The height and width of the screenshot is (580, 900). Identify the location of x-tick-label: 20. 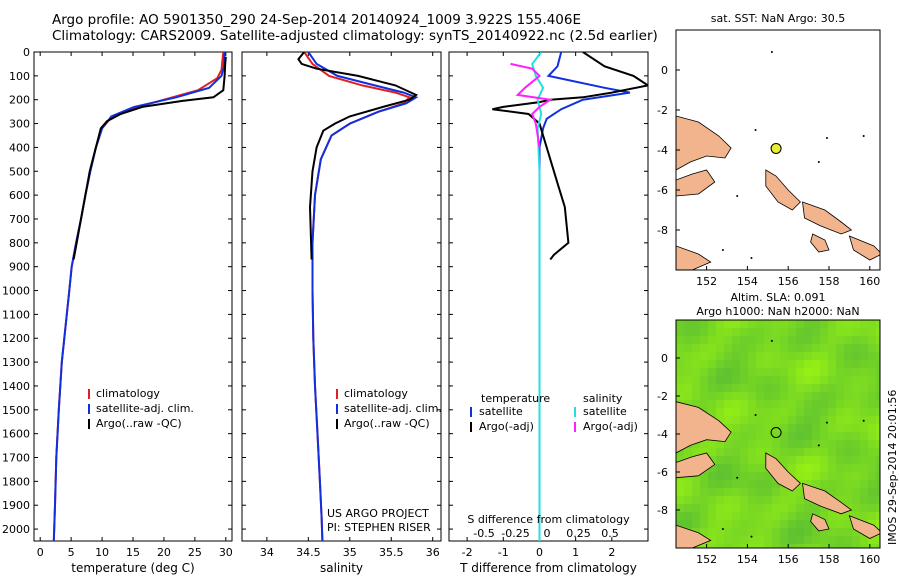
(164, 552).